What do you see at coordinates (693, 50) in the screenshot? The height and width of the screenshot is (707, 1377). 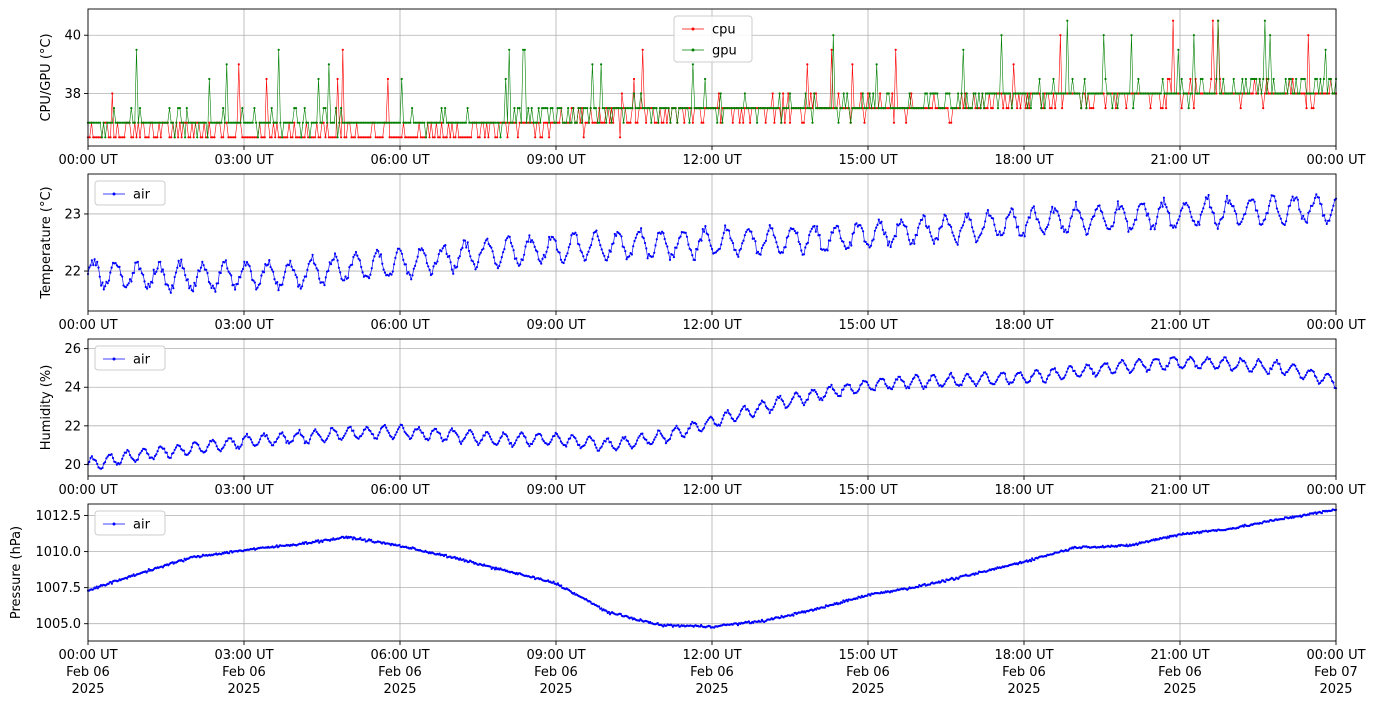 I see `legend-marker-gpu` at bounding box center [693, 50].